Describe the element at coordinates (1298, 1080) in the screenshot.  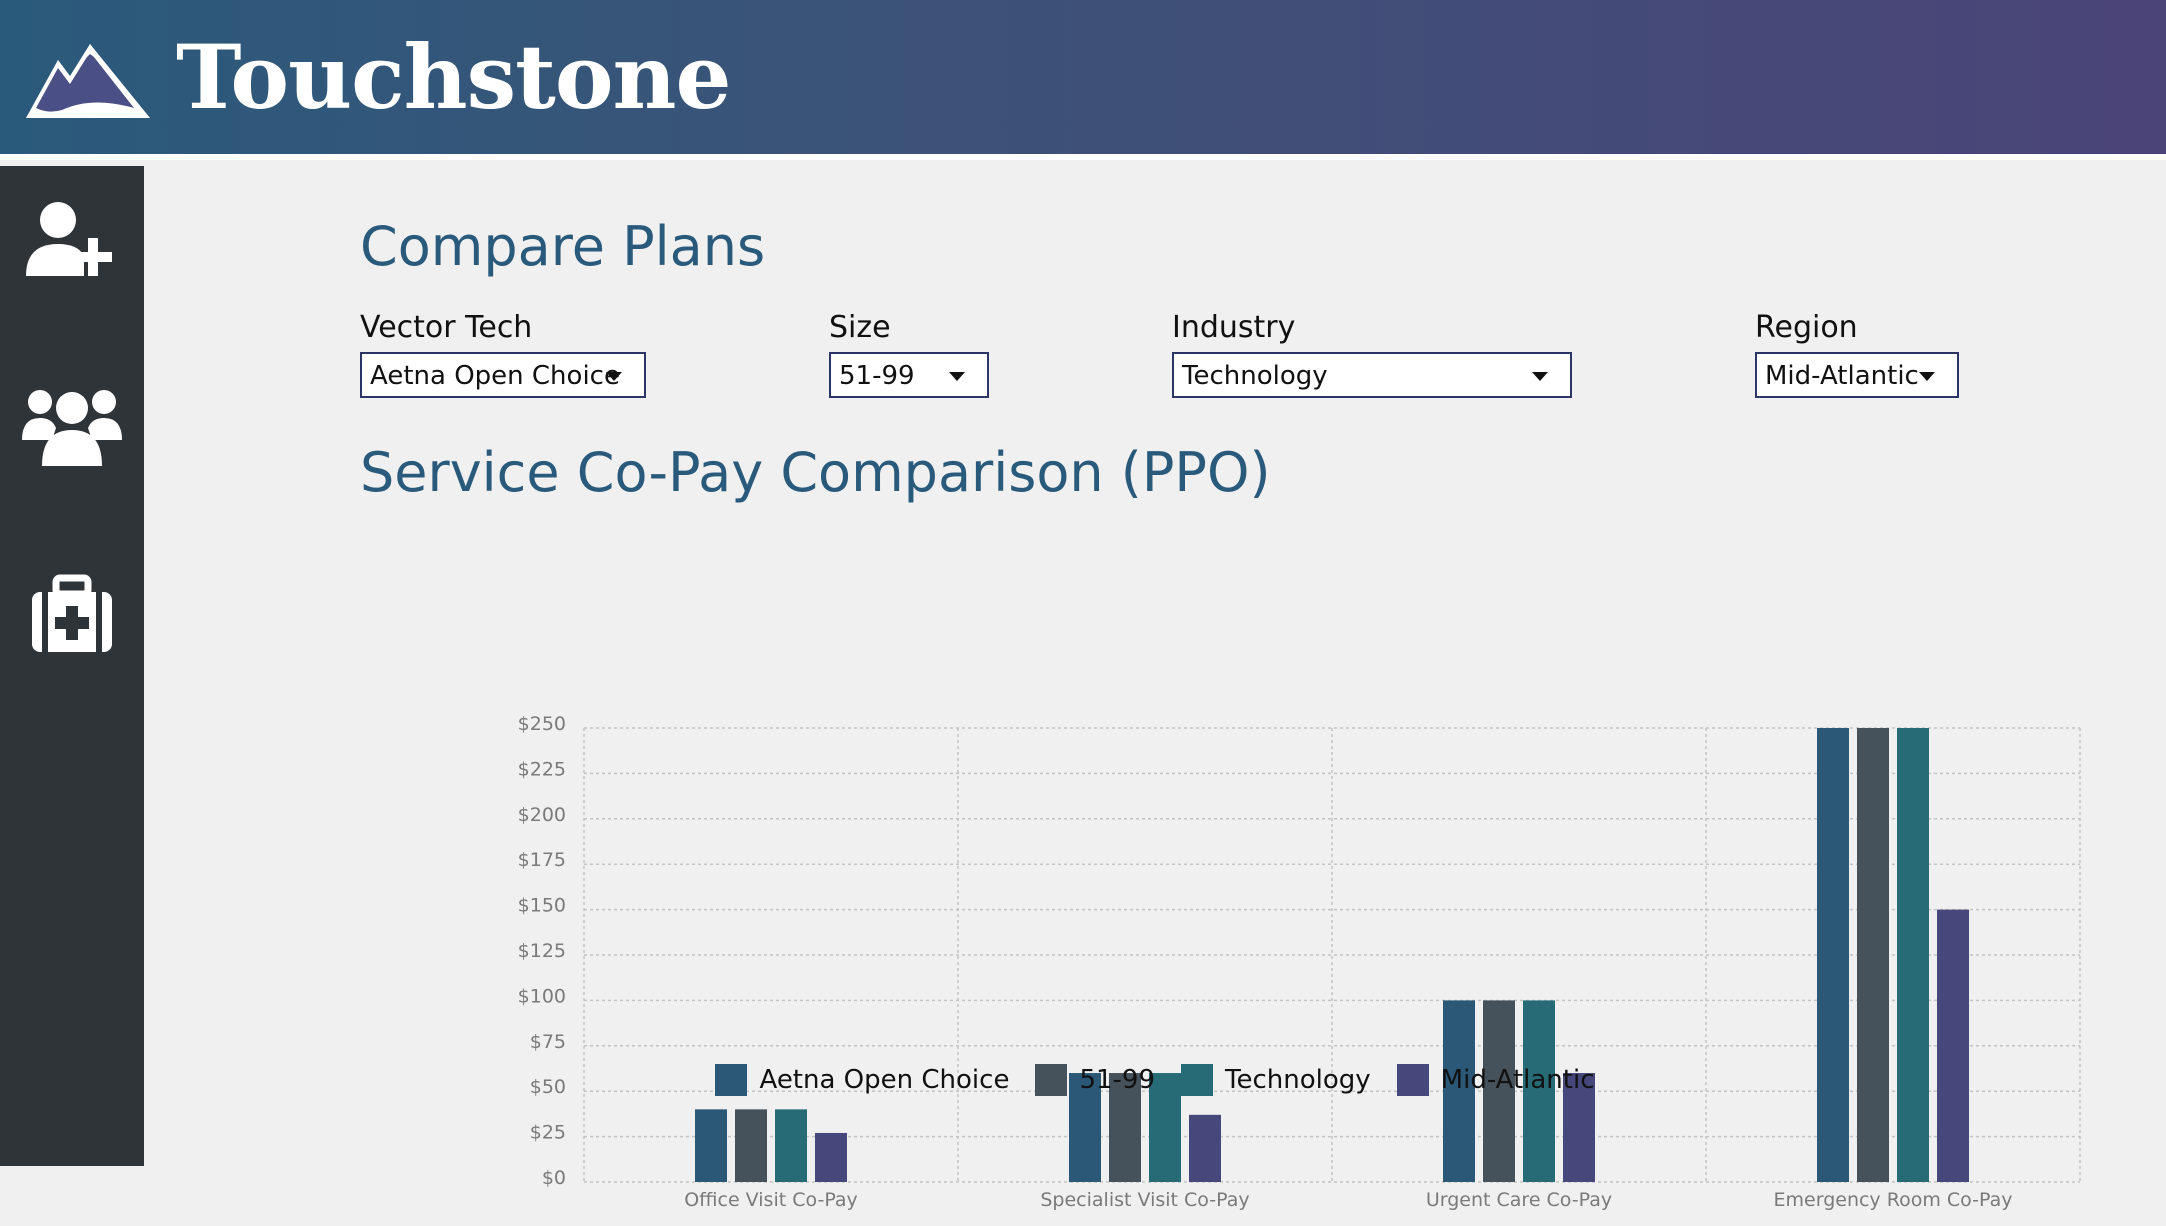
I see `legend-label: Technology` at that location.